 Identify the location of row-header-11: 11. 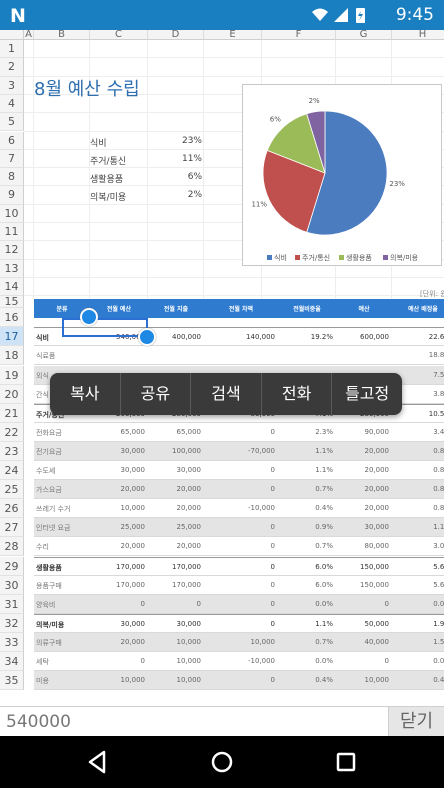
(12, 232).